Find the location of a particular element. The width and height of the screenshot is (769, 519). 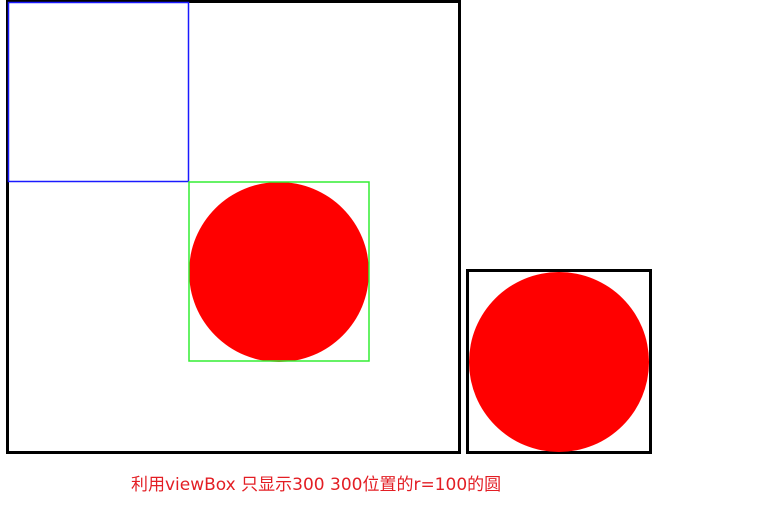

result-circle is located at coordinates (559, 362).